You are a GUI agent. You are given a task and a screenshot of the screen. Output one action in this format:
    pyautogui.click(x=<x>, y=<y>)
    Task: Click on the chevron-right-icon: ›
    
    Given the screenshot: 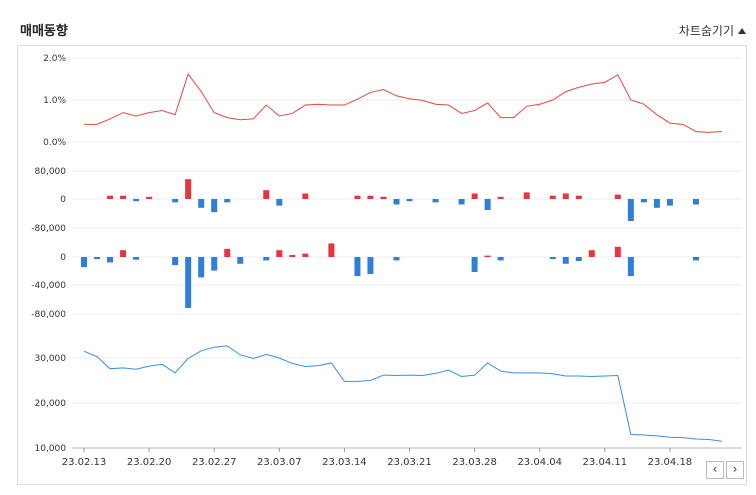 What is the action you would take?
    pyautogui.click(x=735, y=470)
    